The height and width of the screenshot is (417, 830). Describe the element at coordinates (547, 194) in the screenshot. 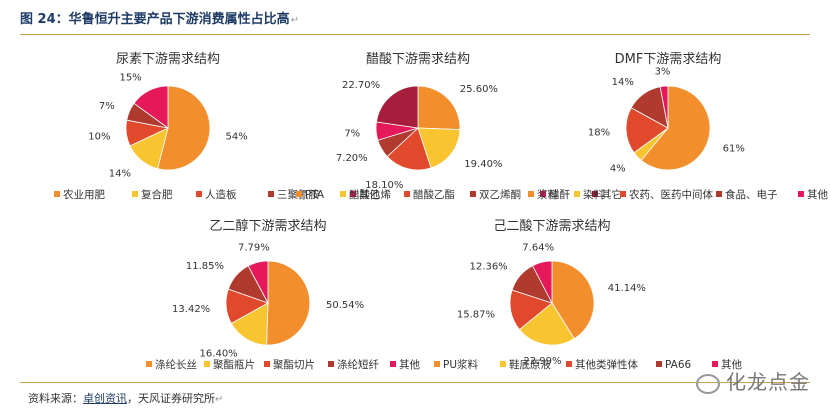

I see `legend-label: 浆料` at that location.